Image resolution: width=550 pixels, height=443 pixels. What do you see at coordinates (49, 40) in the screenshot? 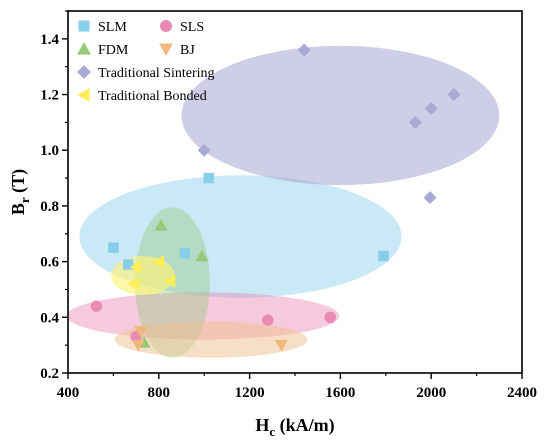
I see `y-tick-label: 1.4` at bounding box center [49, 40].